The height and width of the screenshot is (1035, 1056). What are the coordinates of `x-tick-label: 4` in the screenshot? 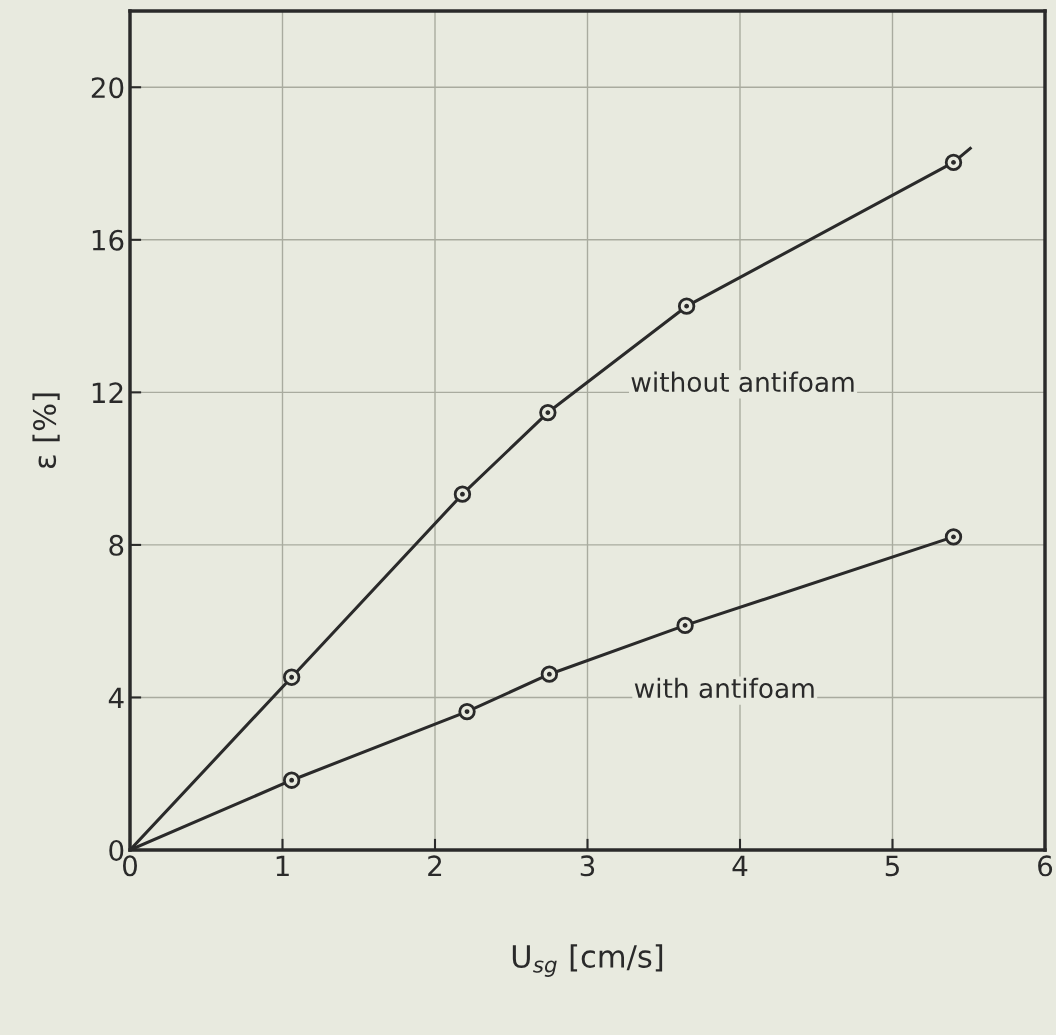 It's located at (740, 865).